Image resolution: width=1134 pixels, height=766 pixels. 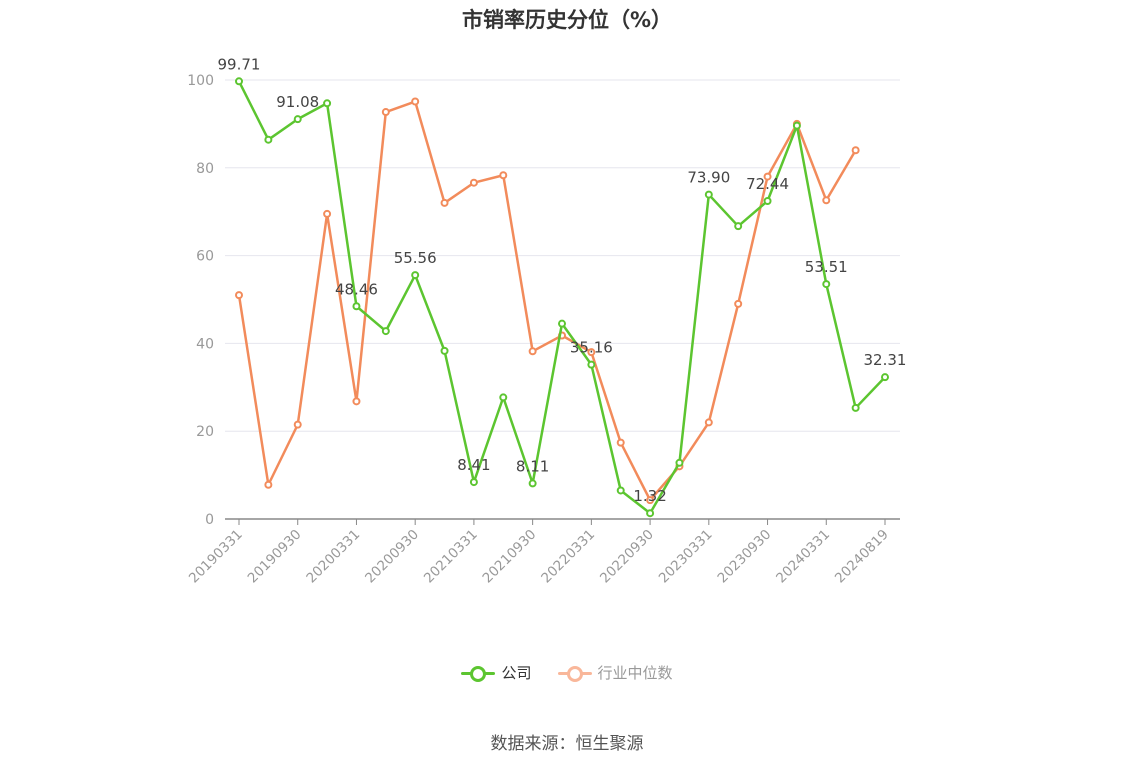 I want to click on y-tick-label: 20, so click(x=205, y=432).